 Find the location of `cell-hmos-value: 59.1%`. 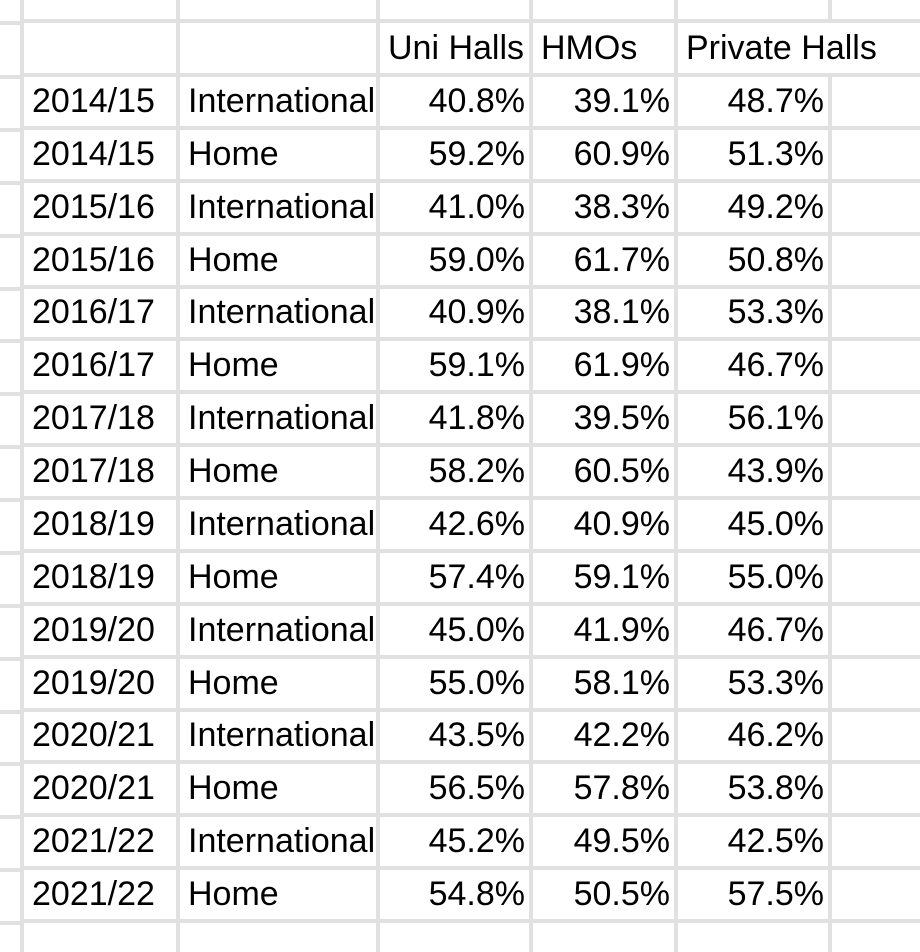

cell-hmos-value: 59.1% is located at coordinates (605, 579).